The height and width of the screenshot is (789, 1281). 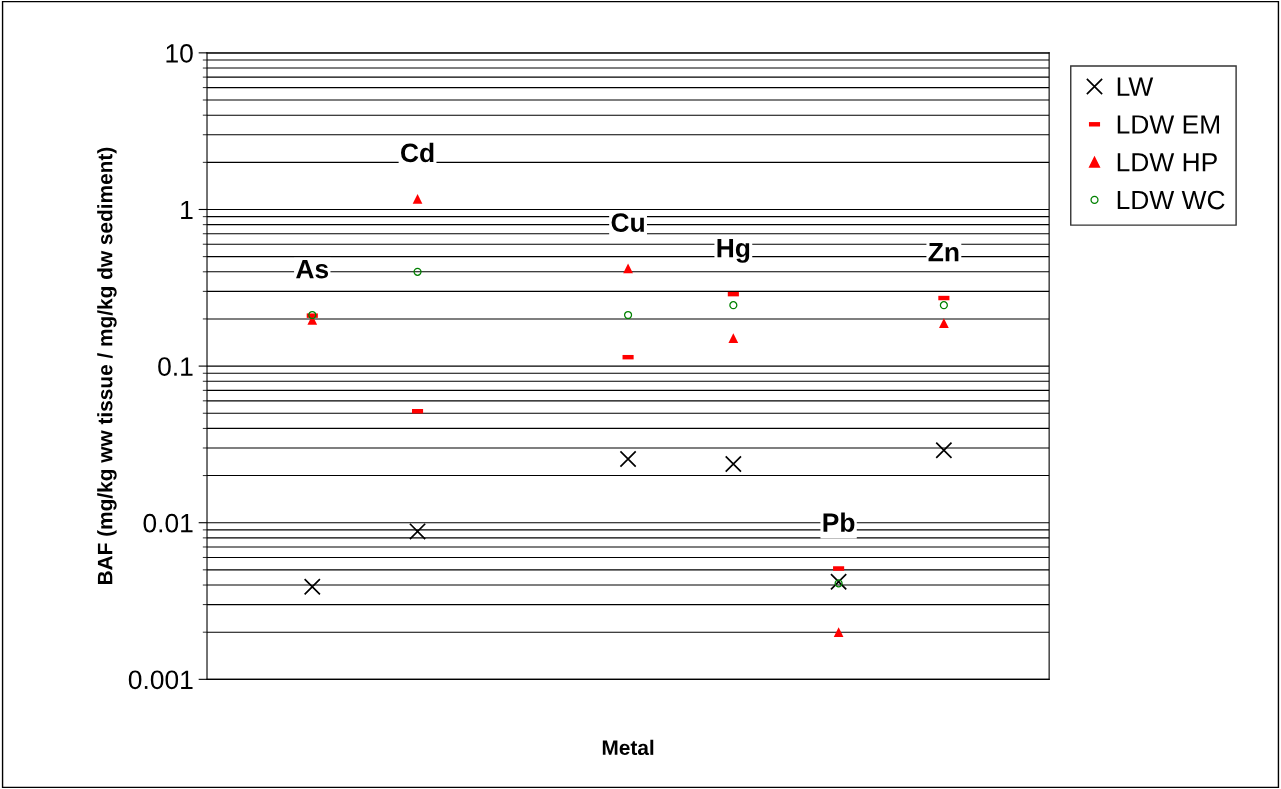 What do you see at coordinates (628, 747) in the screenshot?
I see `x-axis-title: Metal` at bounding box center [628, 747].